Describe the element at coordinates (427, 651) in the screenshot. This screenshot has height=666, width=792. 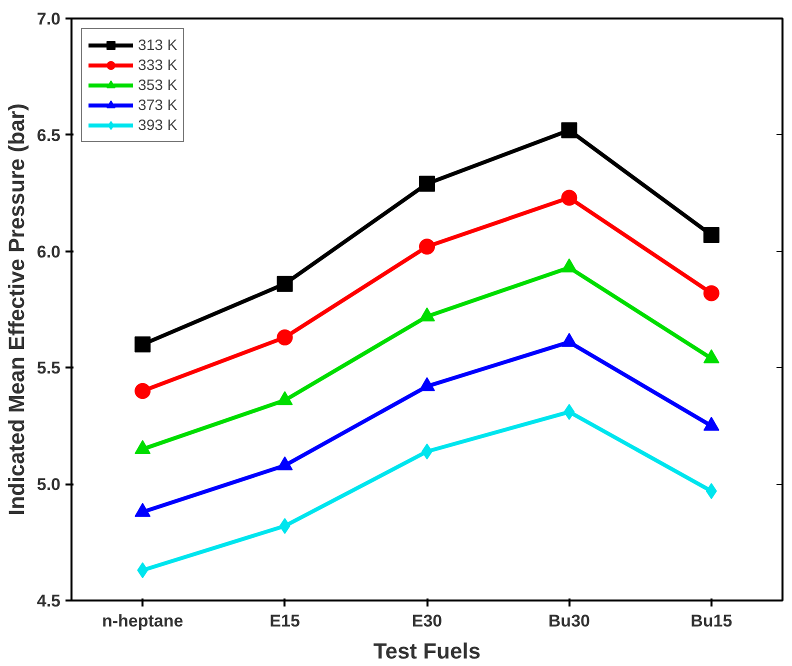
I see `x-axis-title: Test Fuels` at that location.